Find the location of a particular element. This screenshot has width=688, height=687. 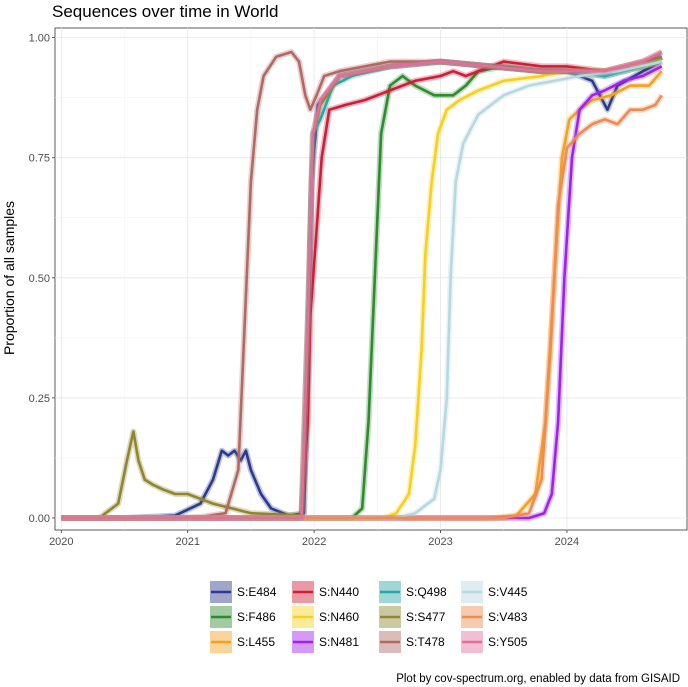

legend-item: S:S477 is located at coordinates (412, 617).